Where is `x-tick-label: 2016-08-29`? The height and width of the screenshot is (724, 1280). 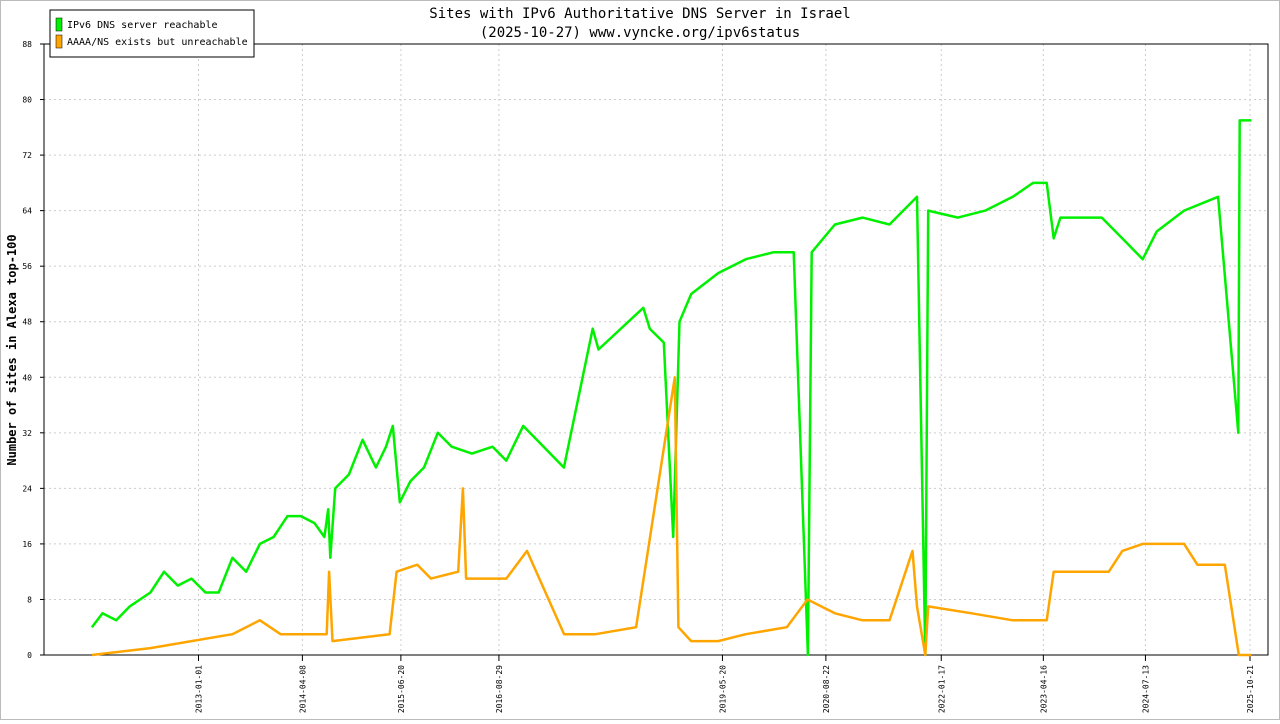
x-tick-label: 2016-08-29 is located at coordinates (499, 689).